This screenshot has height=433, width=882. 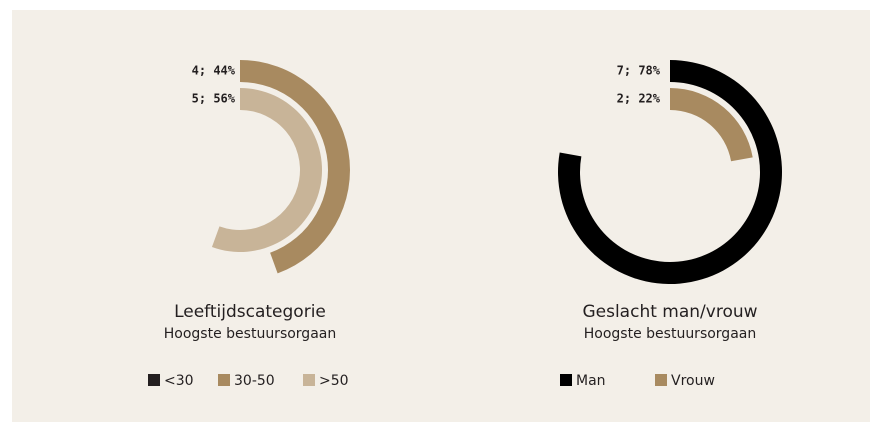 I want to click on chart-title: Geslacht man/vrouw, so click(x=669, y=312).